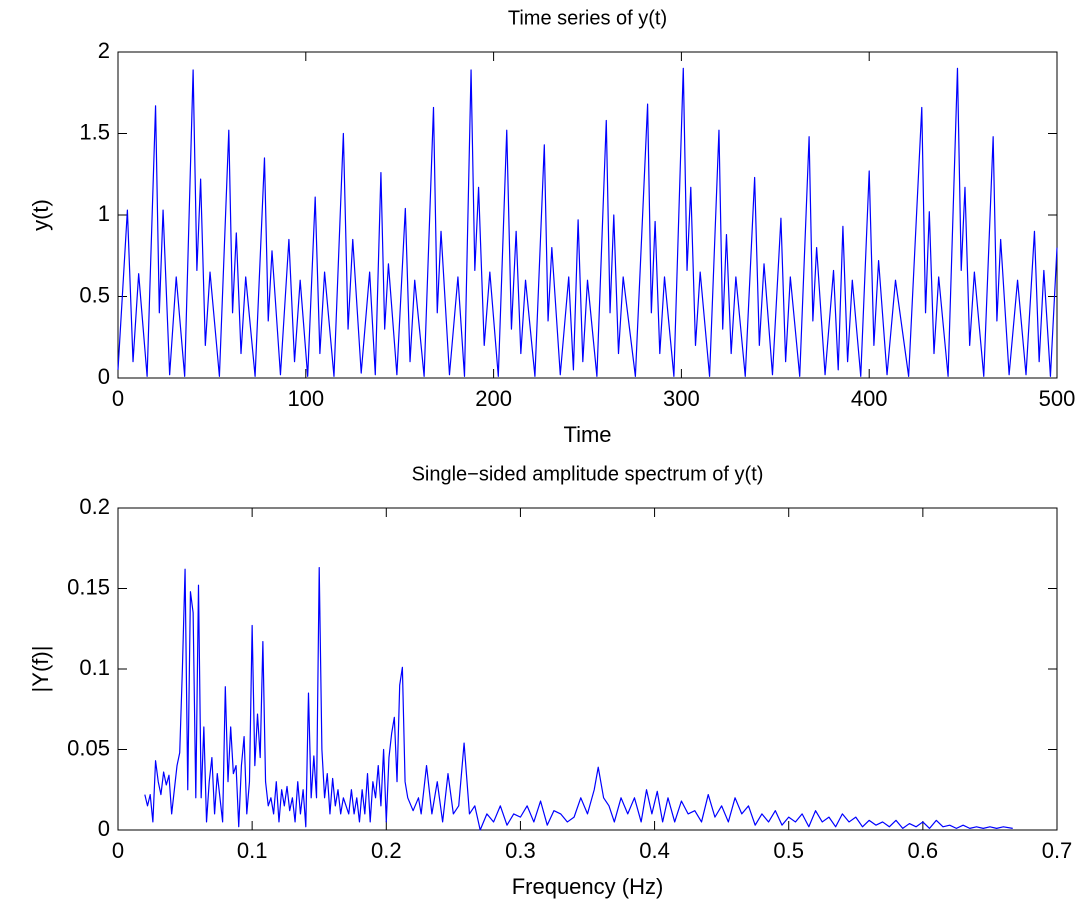 Image resolution: width=1084 pixels, height=909 pixels. Describe the element at coordinates (654, 850) in the screenshot. I see `x-tick-label: 0.4` at that location.